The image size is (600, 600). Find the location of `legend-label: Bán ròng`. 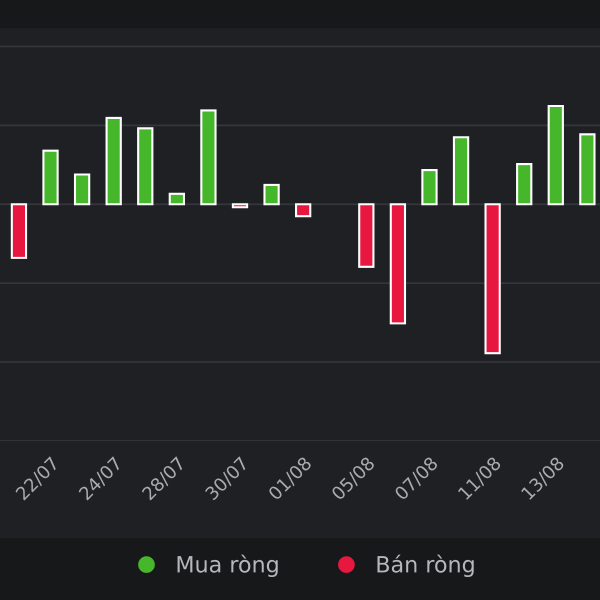

legend-label: Bán ròng is located at coordinates (425, 565).